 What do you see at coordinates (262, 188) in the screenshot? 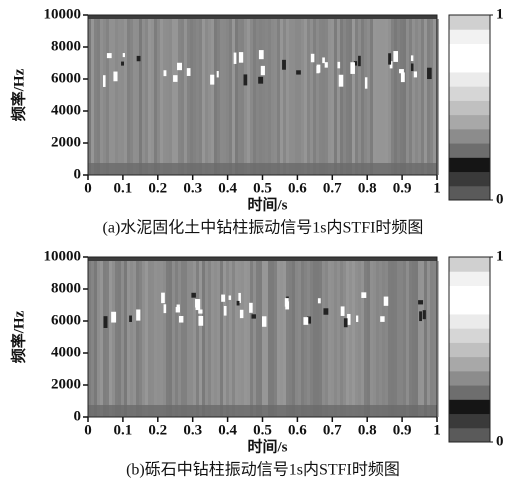
I see `x-tick-label: 0.5` at bounding box center [262, 188].